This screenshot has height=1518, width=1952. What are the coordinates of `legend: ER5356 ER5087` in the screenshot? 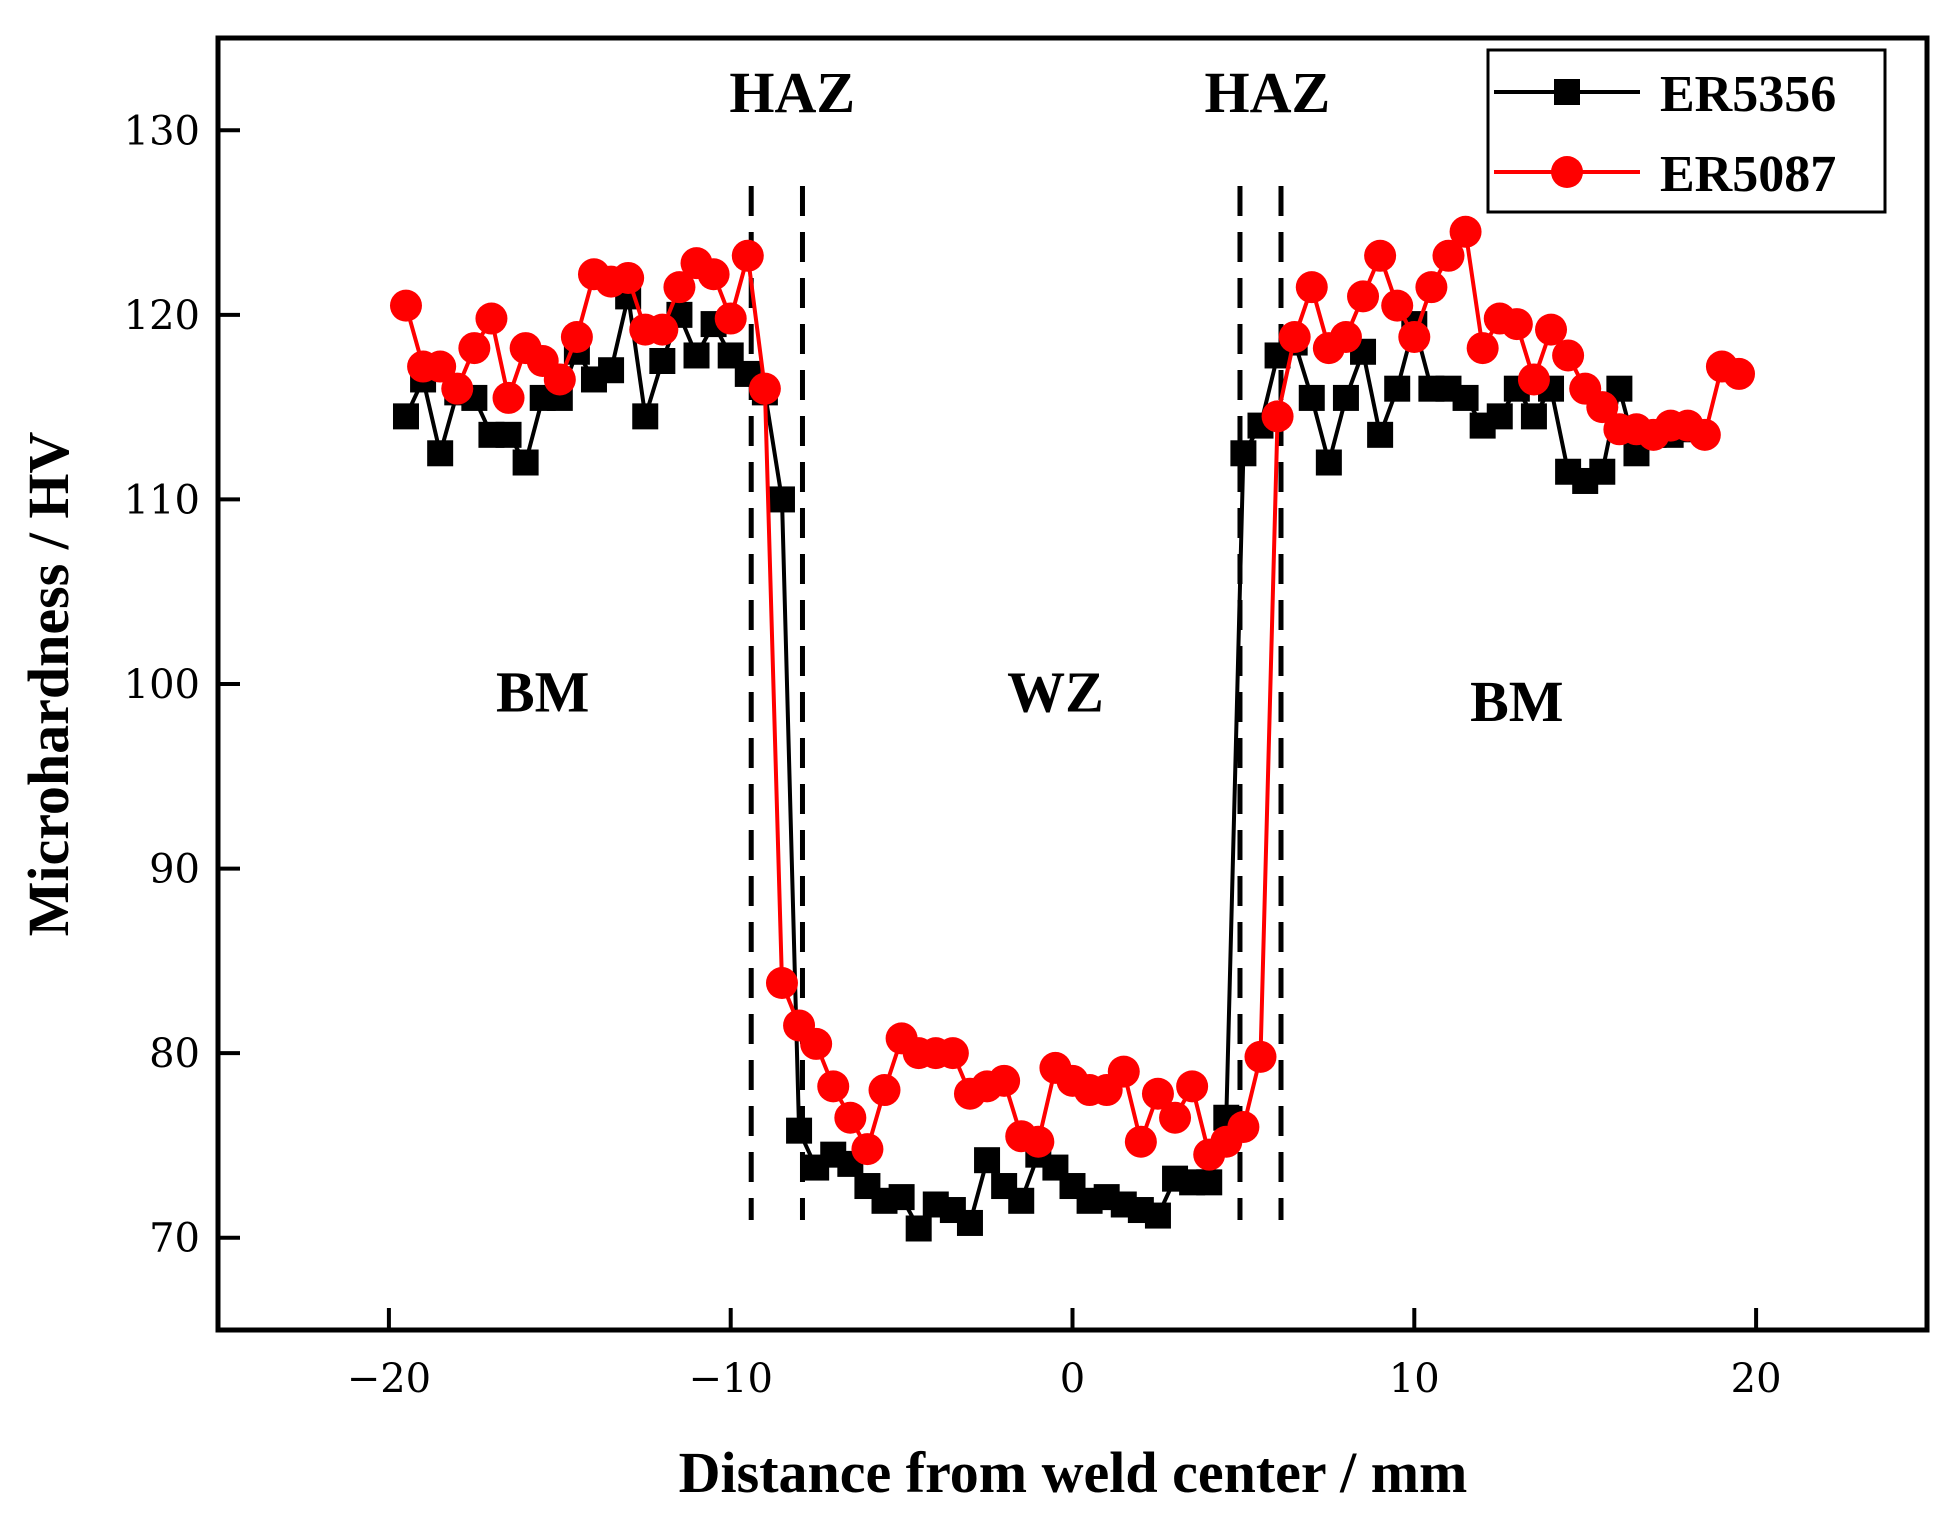 It's located at (1686, 131).